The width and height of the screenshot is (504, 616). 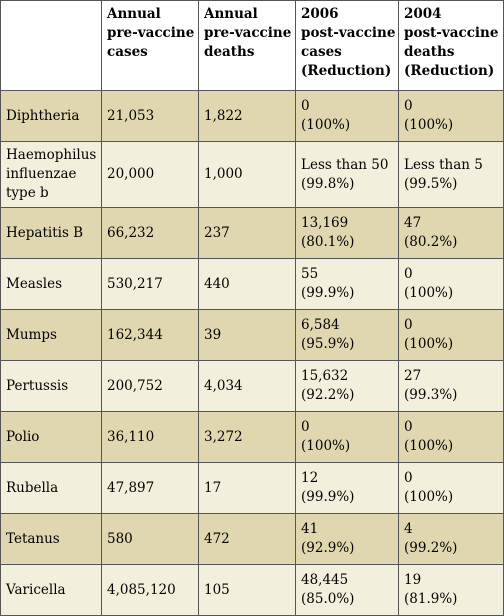 What do you see at coordinates (51, 335) in the screenshot?
I see `disease-cell: Mumps` at bounding box center [51, 335].